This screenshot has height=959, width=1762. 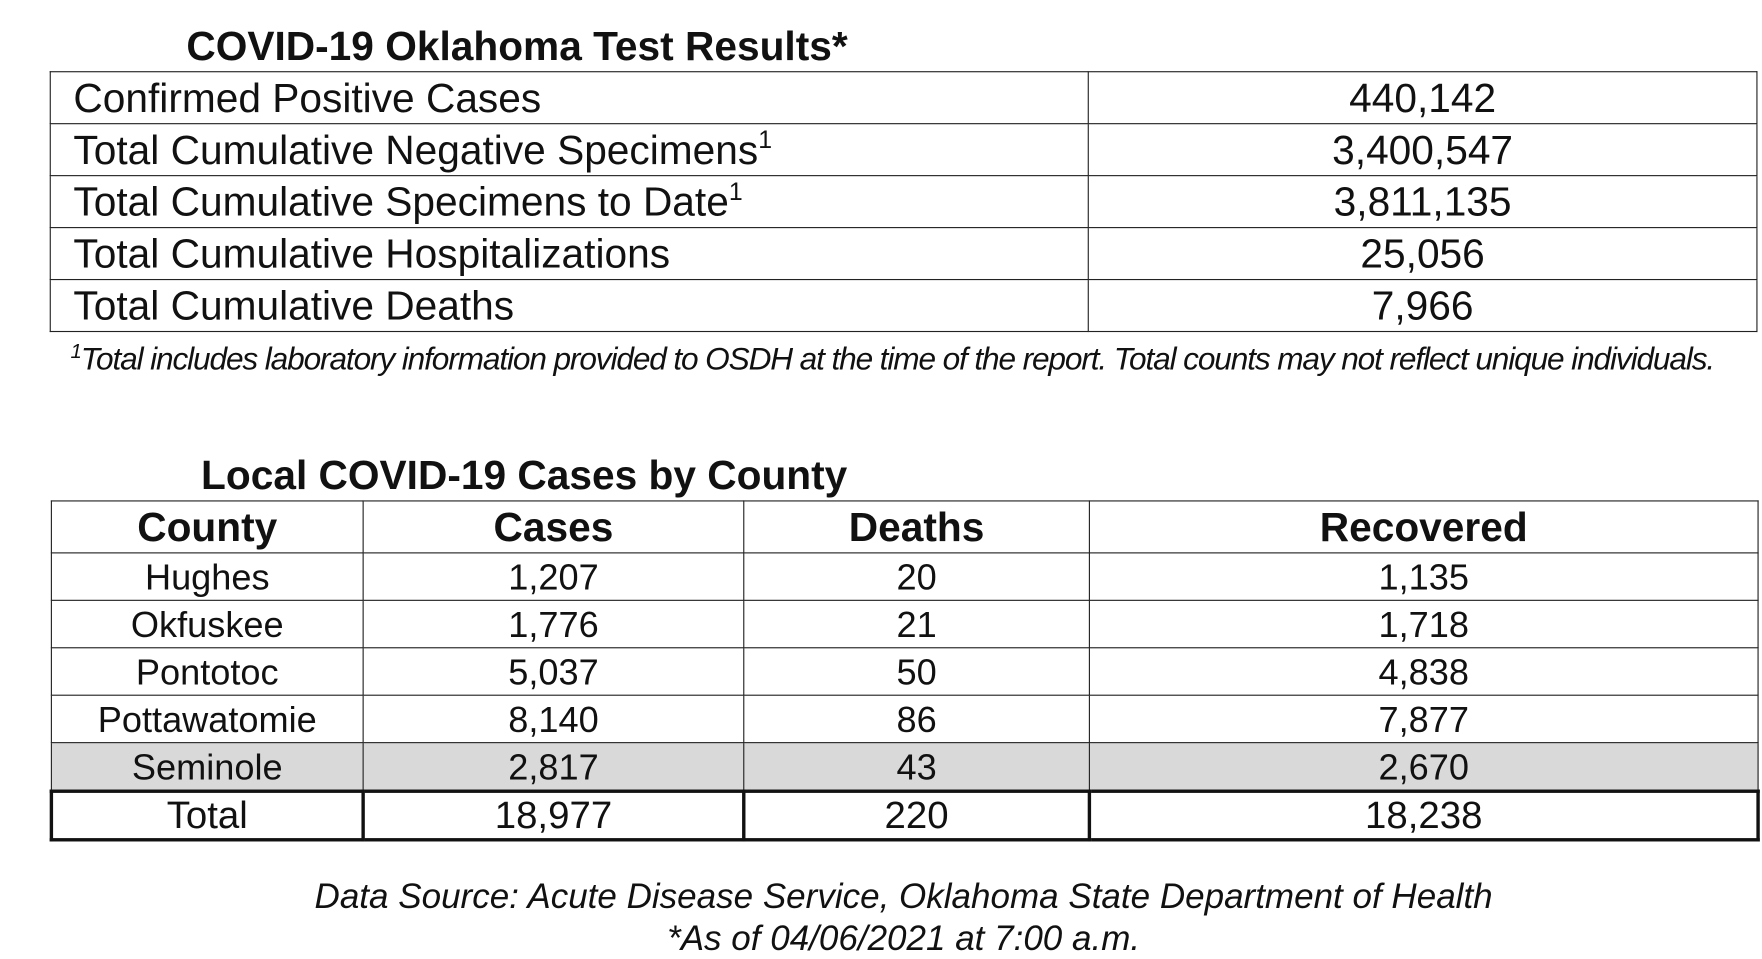 I want to click on cell: 7,877, so click(x=1423, y=719).